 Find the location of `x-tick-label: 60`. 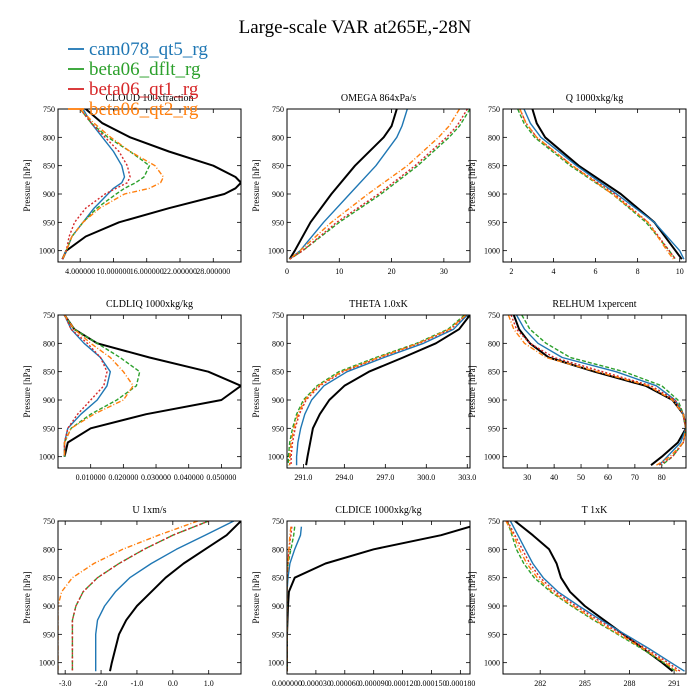

x-tick-label: 60 is located at coordinates (608, 477).